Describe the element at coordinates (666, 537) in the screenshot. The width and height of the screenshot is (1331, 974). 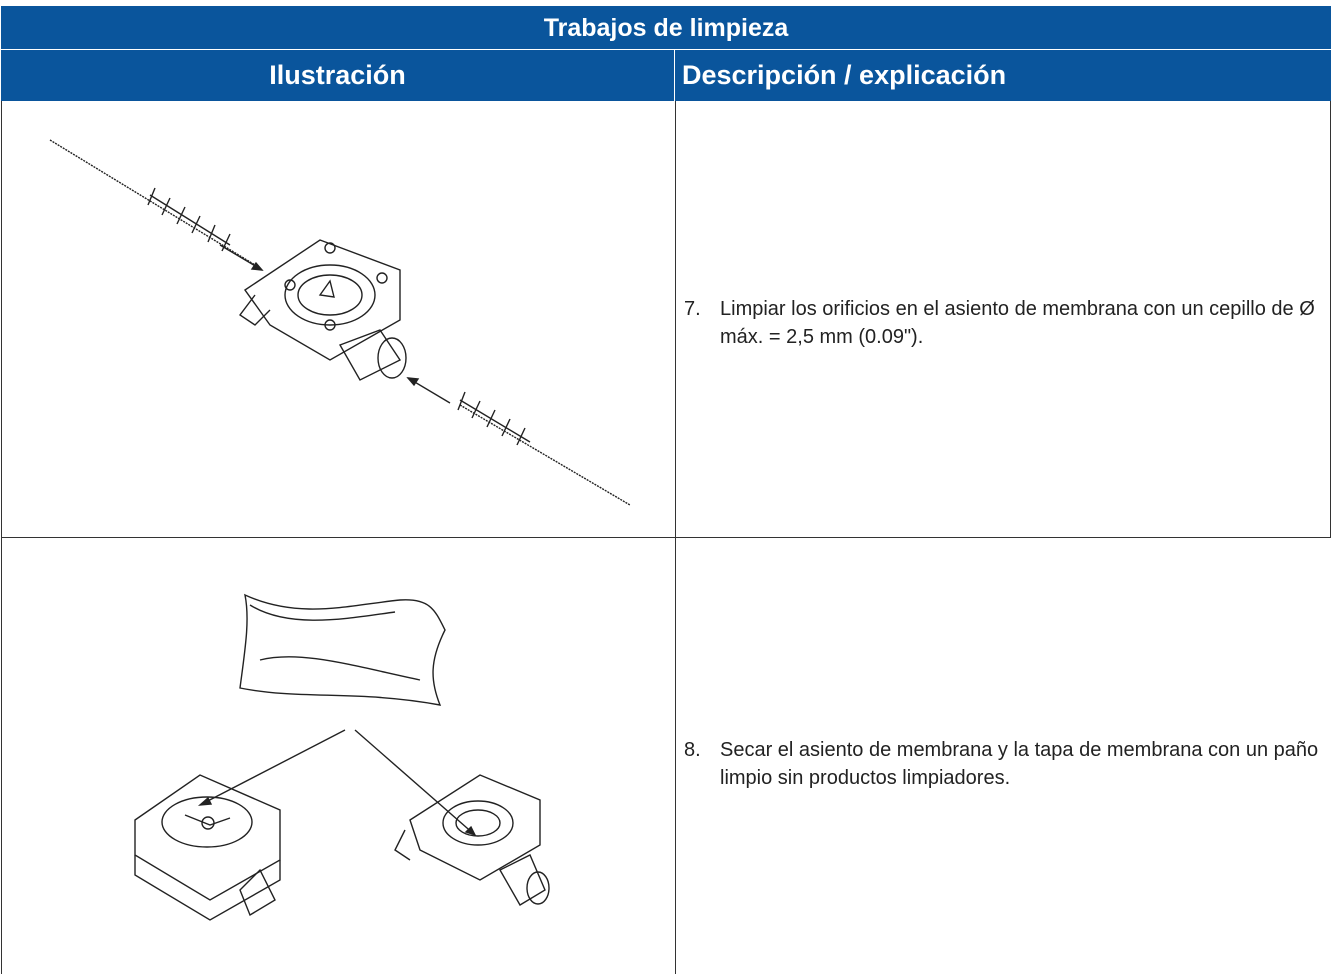
I see `border` at that location.